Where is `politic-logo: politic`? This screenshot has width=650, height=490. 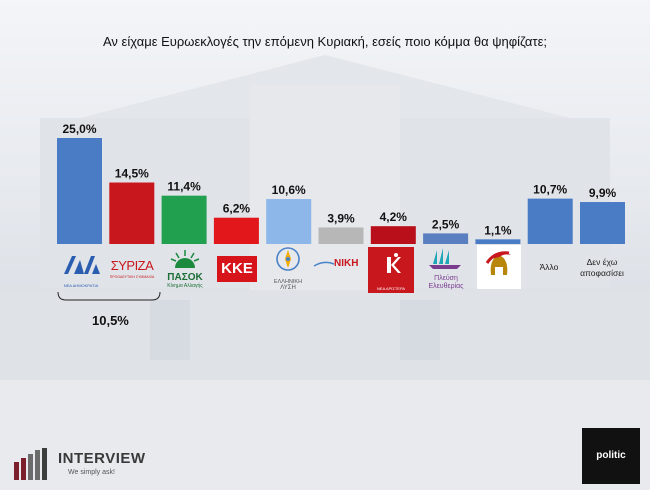
politic-logo: politic is located at coordinates (611, 456).